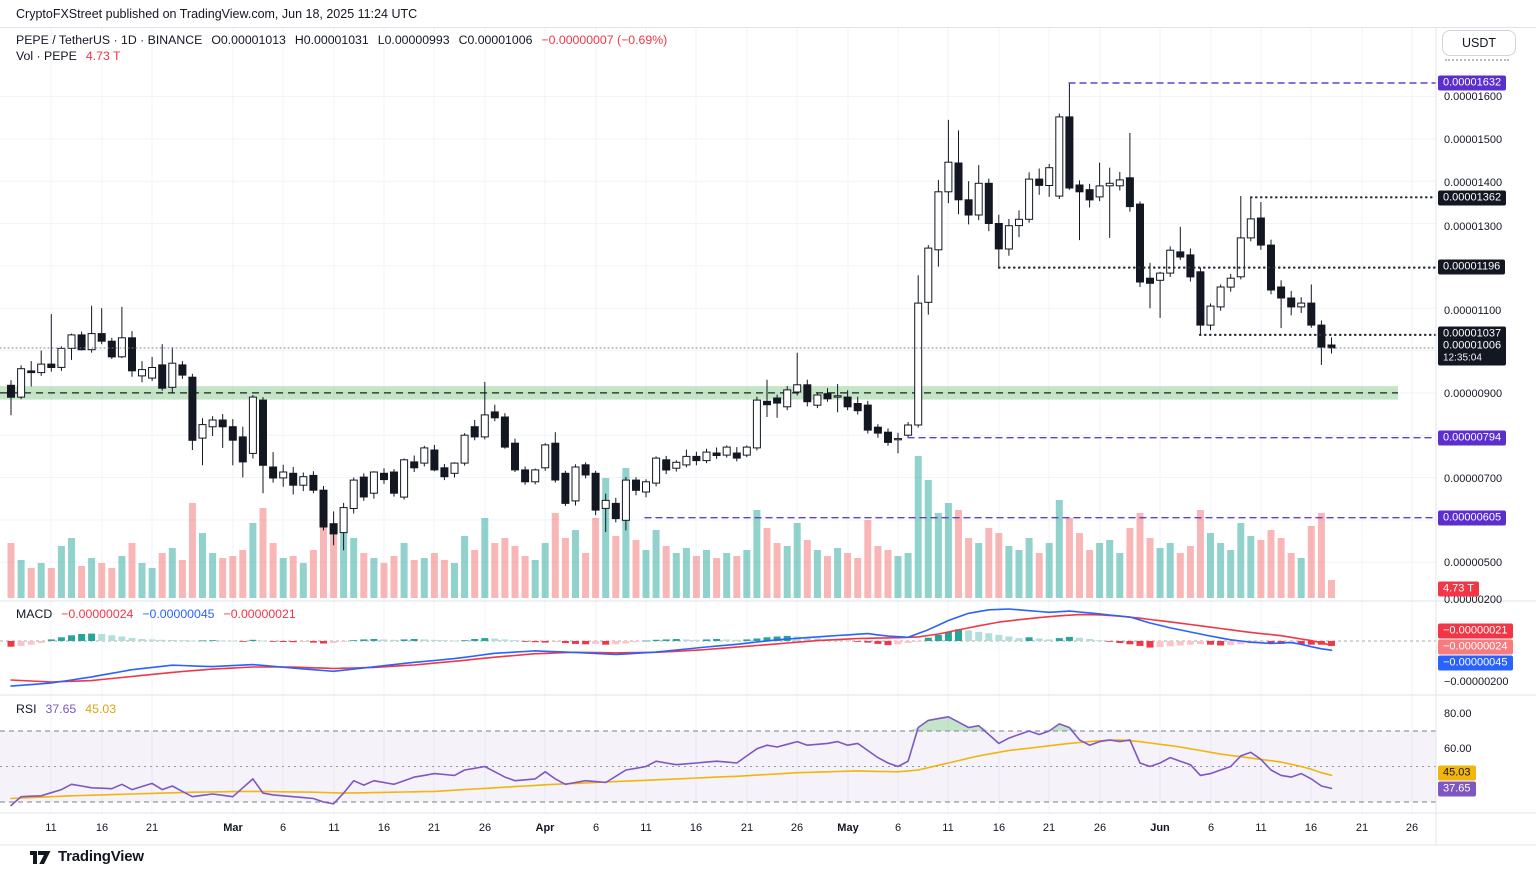 The width and height of the screenshot is (1536, 875). I want to click on macd-hist-value: −0.00000024, so click(97, 614).